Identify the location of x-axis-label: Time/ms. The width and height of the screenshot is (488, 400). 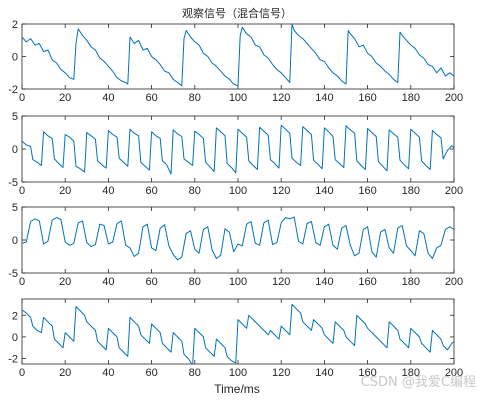
(237, 389).